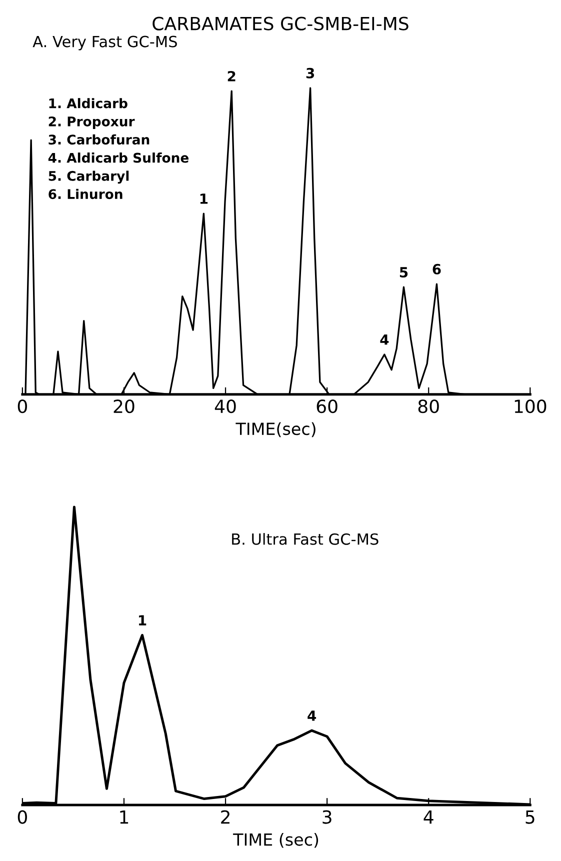  Describe the element at coordinates (436, 269) in the screenshot. I see `annotation: 6` at that location.